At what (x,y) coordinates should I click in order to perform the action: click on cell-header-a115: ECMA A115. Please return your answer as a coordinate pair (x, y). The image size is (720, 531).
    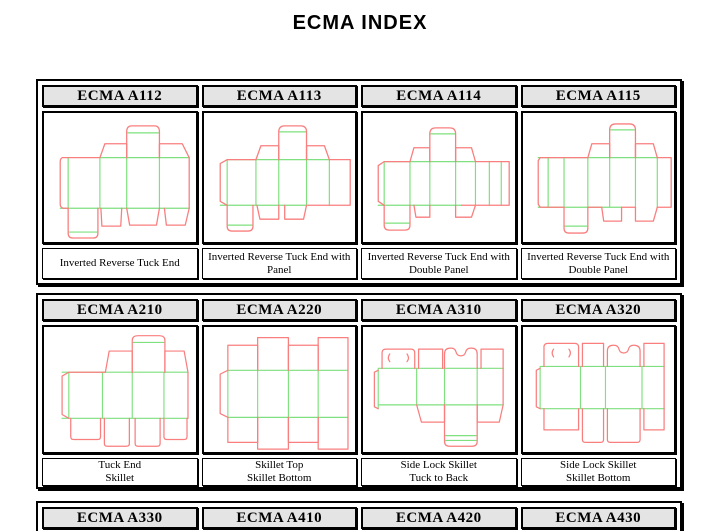
    Looking at the image, I should click on (598, 96).